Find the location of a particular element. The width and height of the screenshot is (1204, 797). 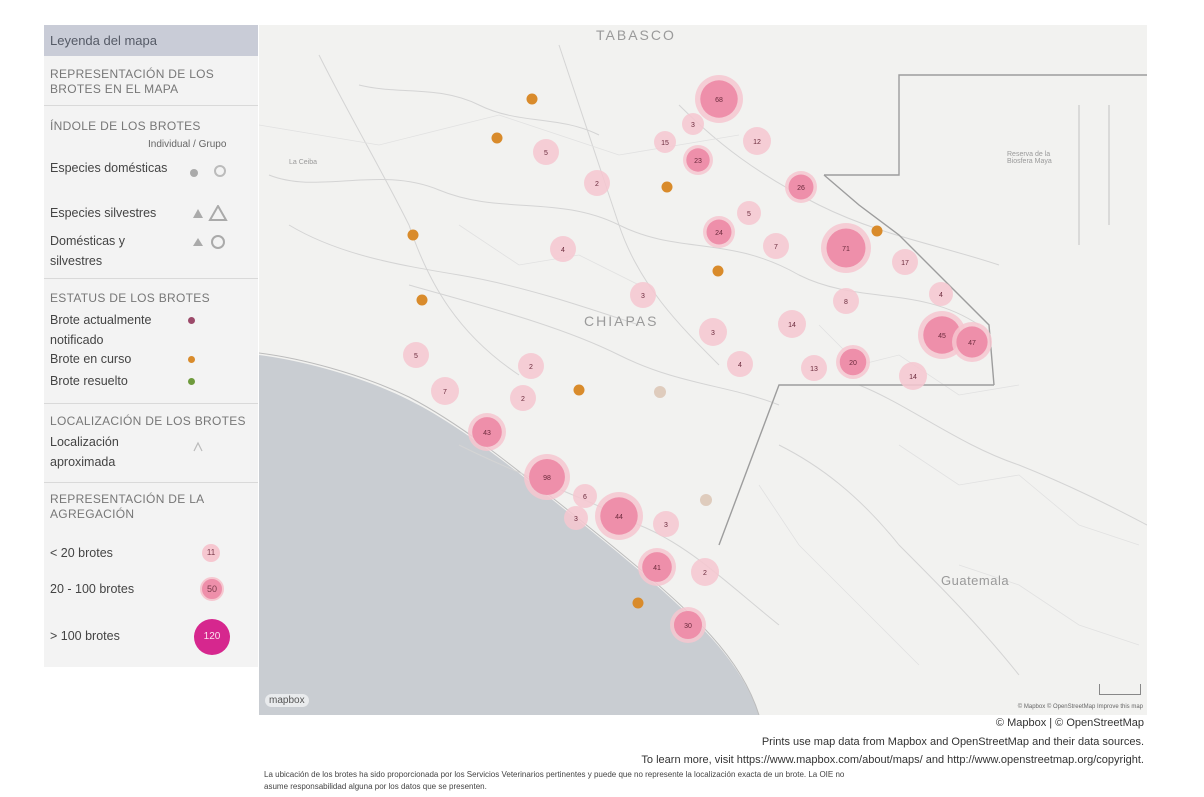

cluster-count: 20 is located at coordinates (853, 363).